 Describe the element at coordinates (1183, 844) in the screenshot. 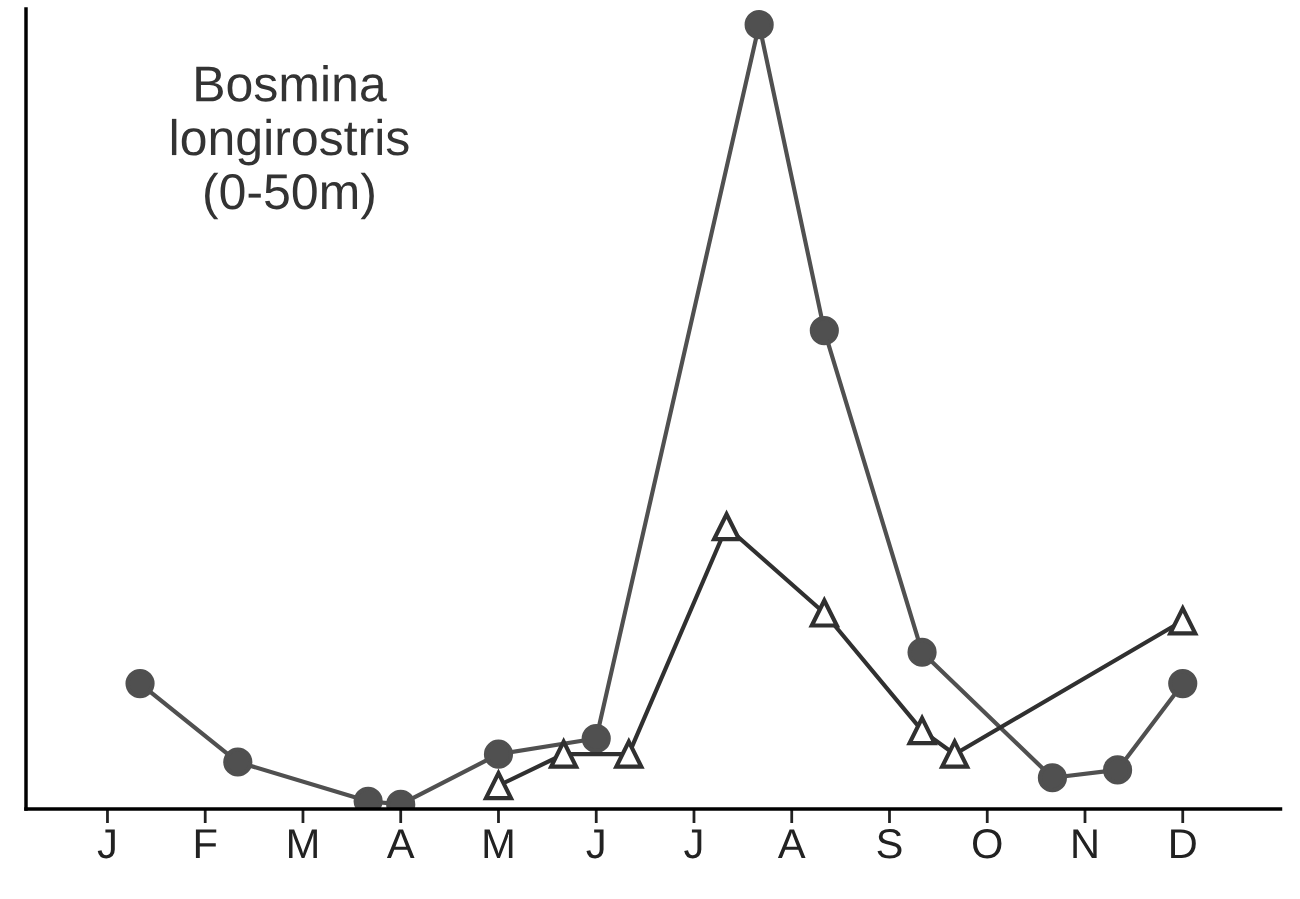

I see `x-tick-label: D` at that location.